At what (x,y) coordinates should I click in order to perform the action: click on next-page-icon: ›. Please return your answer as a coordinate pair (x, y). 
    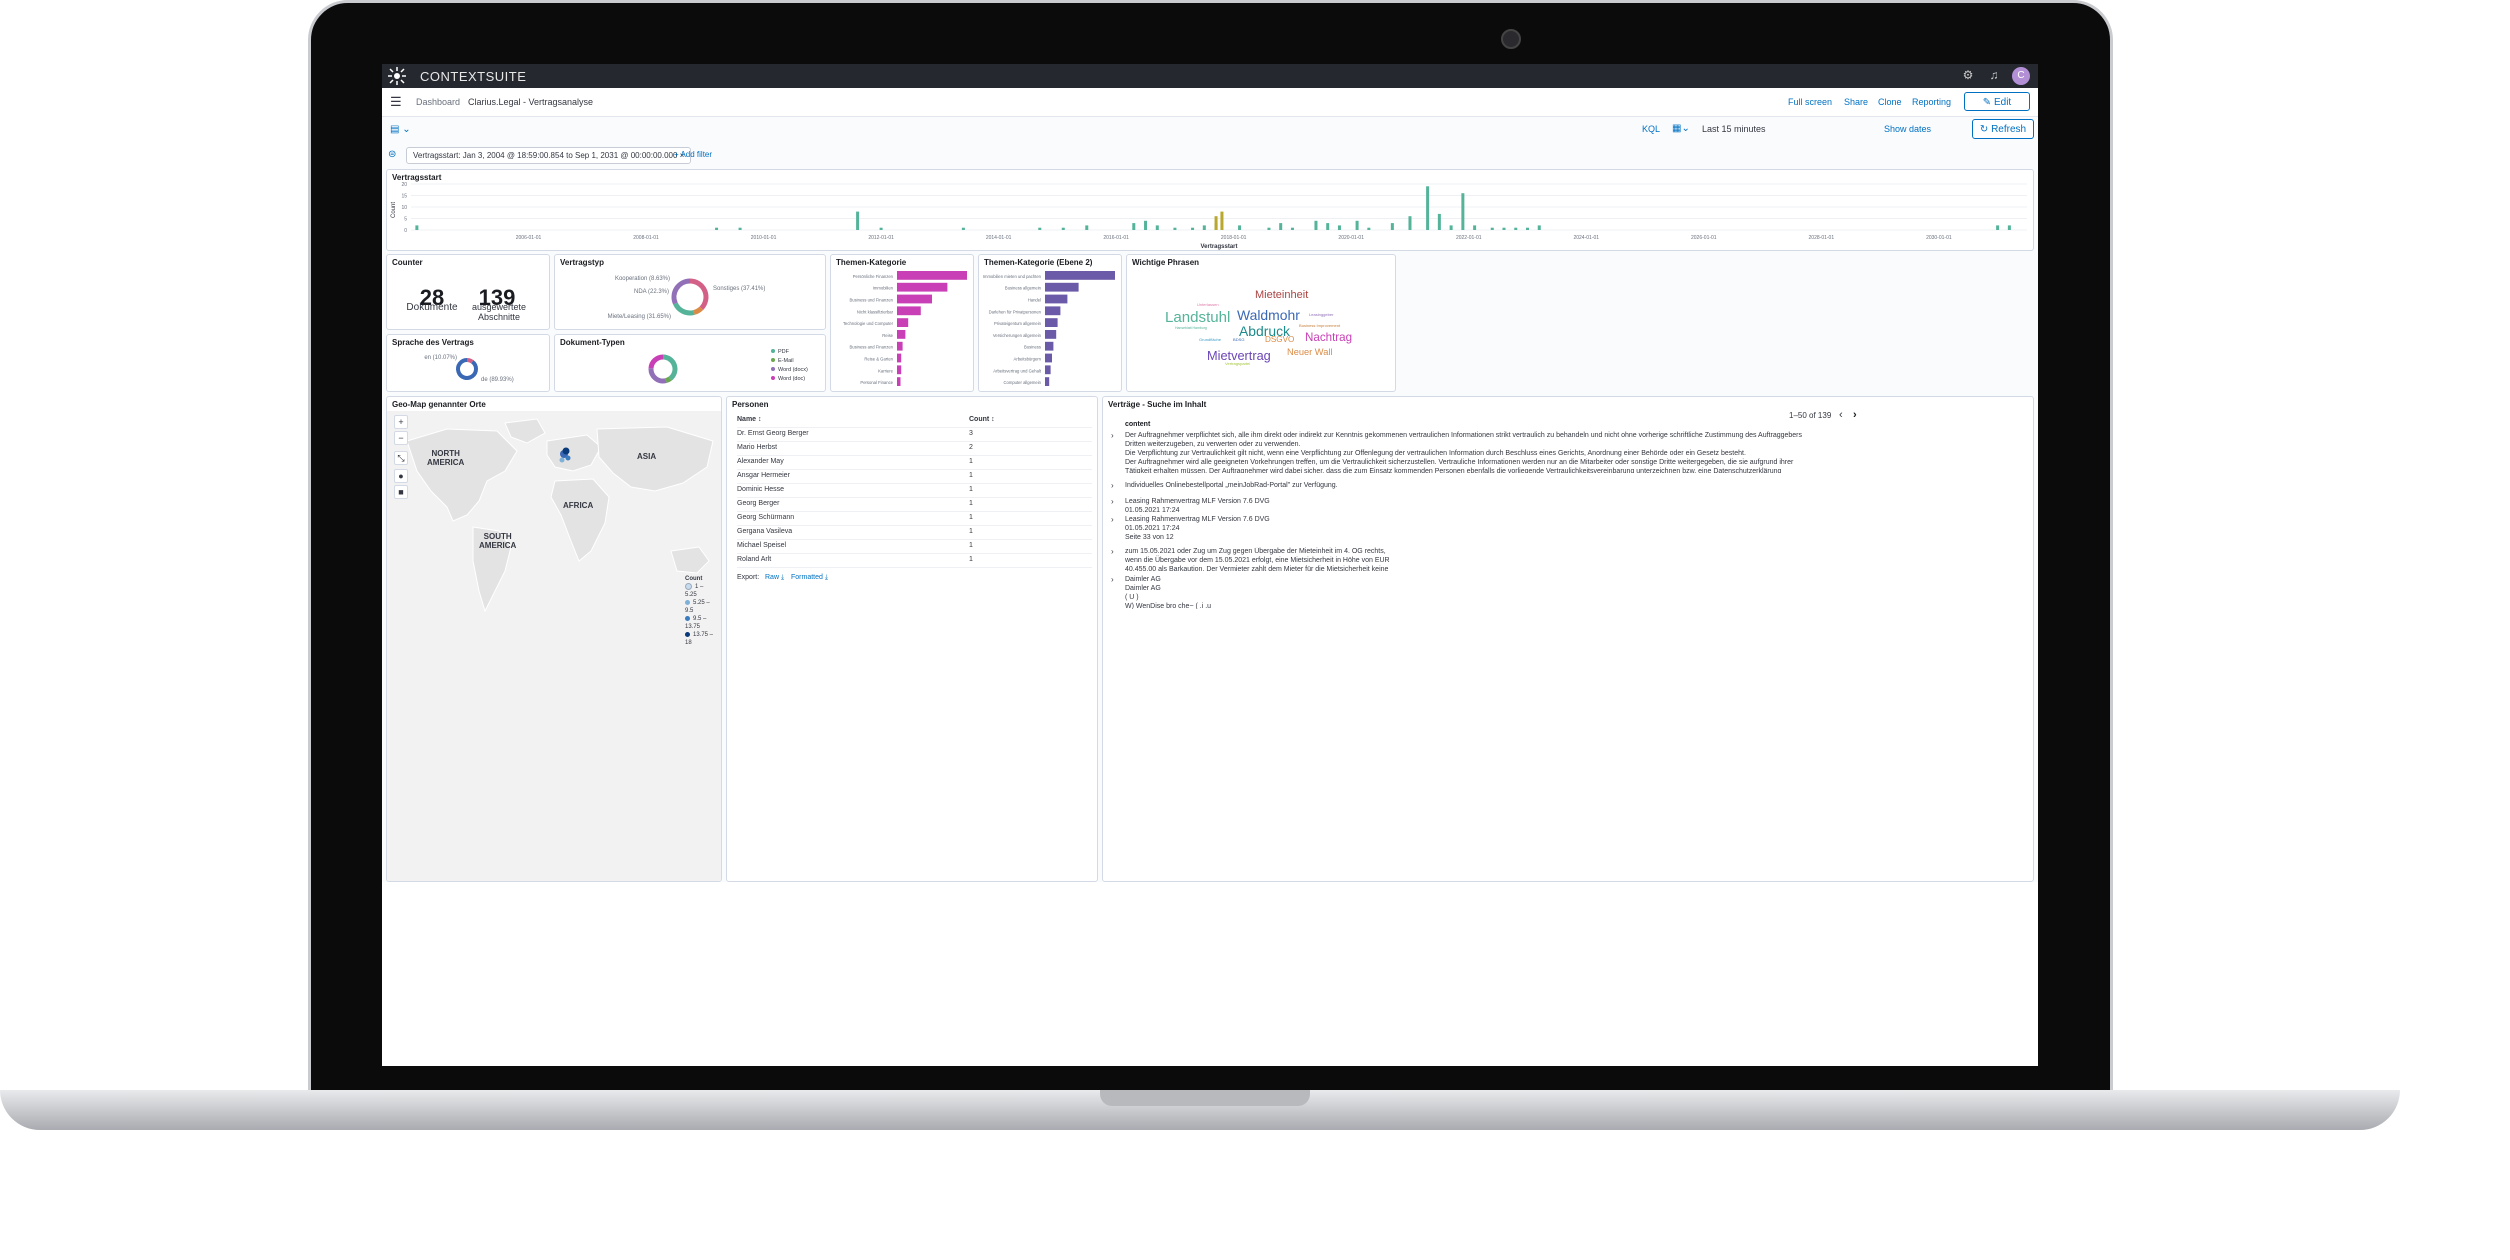
    Looking at the image, I should click on (1855, 415).